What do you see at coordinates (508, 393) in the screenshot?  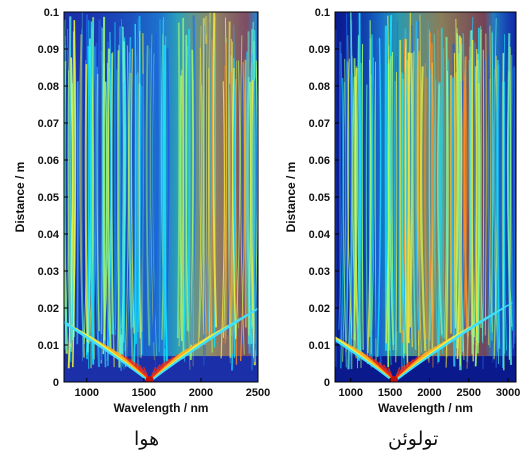 I see `x-tick-label: 3000` at bounding box center [508, 393].